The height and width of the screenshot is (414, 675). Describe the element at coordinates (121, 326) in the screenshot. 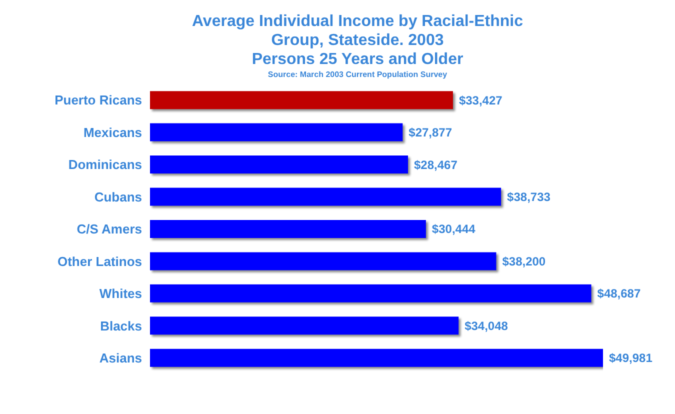

I see `y-tick-label: Blacks` at that location.